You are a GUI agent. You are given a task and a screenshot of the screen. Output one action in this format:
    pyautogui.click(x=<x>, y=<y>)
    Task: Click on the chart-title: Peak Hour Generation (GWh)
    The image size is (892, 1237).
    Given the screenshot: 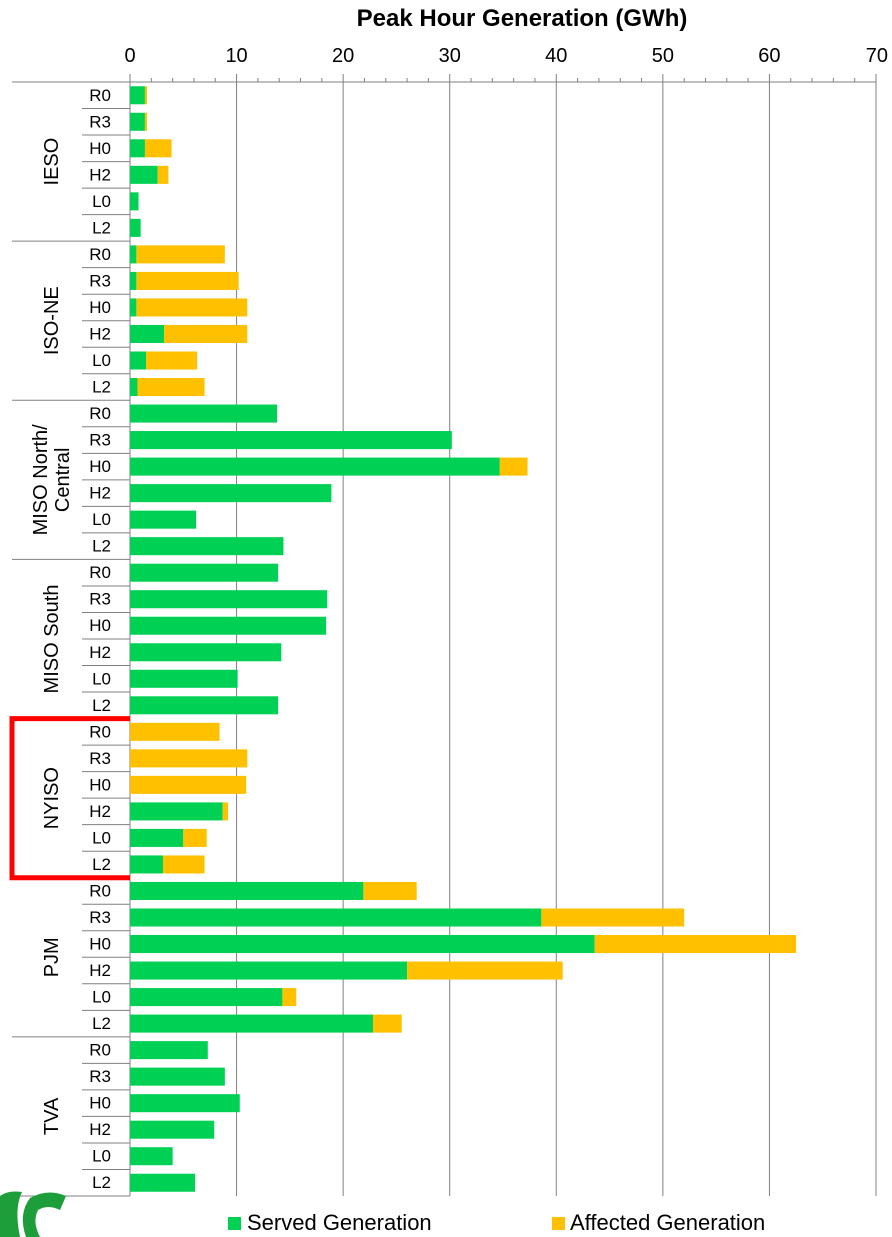 What is the action you would take?
    pyautogui.click(x=522, y=18)
    